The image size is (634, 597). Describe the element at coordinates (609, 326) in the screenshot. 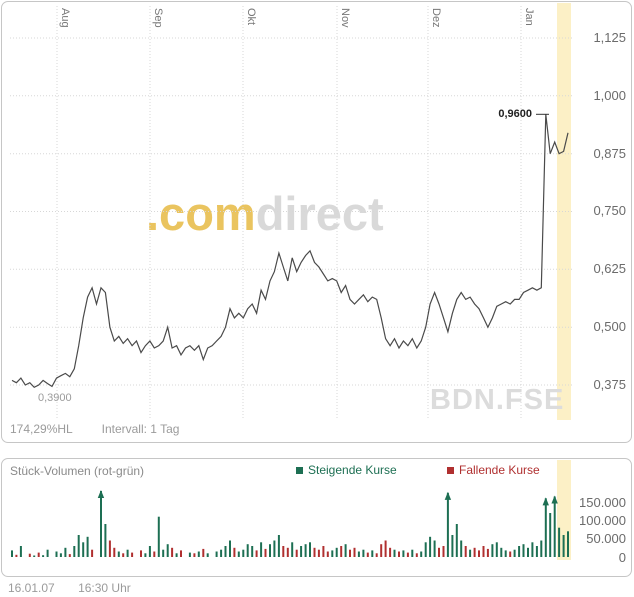

I see `price-axis-label: 0,500` at that location.